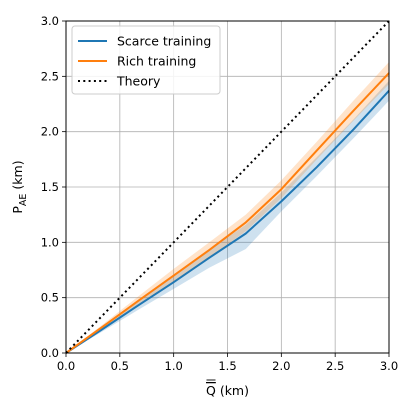 This screenshot has width=415, height=415. Describe the element at coordinates (211, 390) in the screenshot. I see `x-axis-label-symbol: Q` at that location.